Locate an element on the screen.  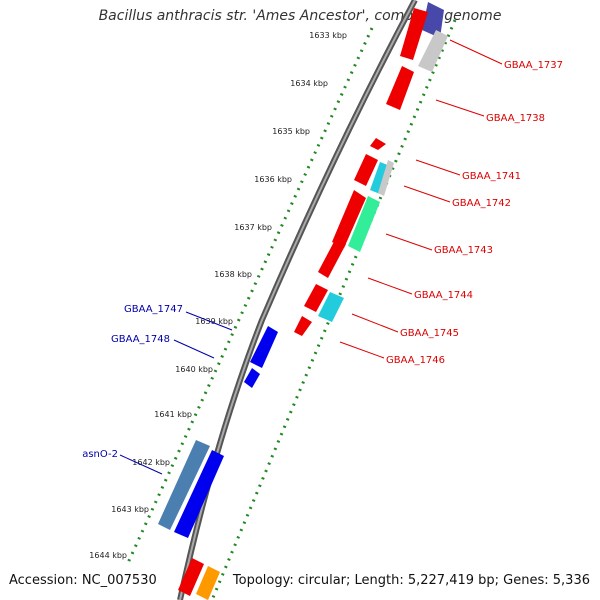
tick-label-1634: 1634 kbp is located at coordinates (309, 83).